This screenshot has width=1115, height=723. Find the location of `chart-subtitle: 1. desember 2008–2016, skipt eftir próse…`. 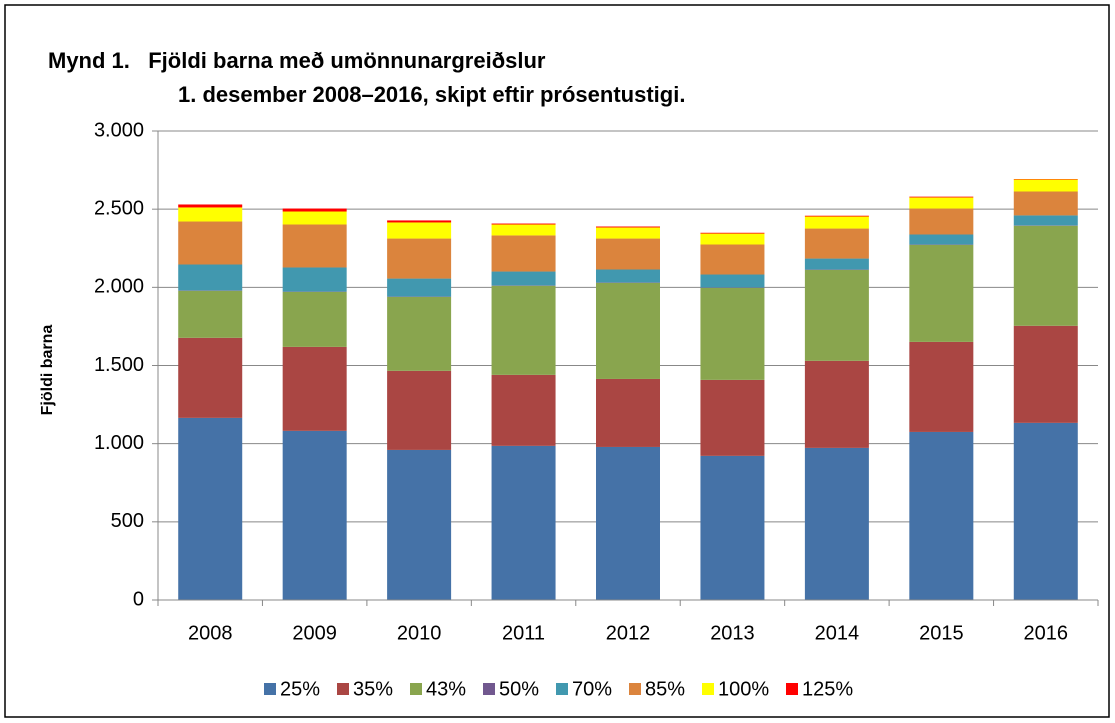

chart-subtitle: 1. desember 2008–2016, skipt eftir próse… is located at coordinates (431, 94).